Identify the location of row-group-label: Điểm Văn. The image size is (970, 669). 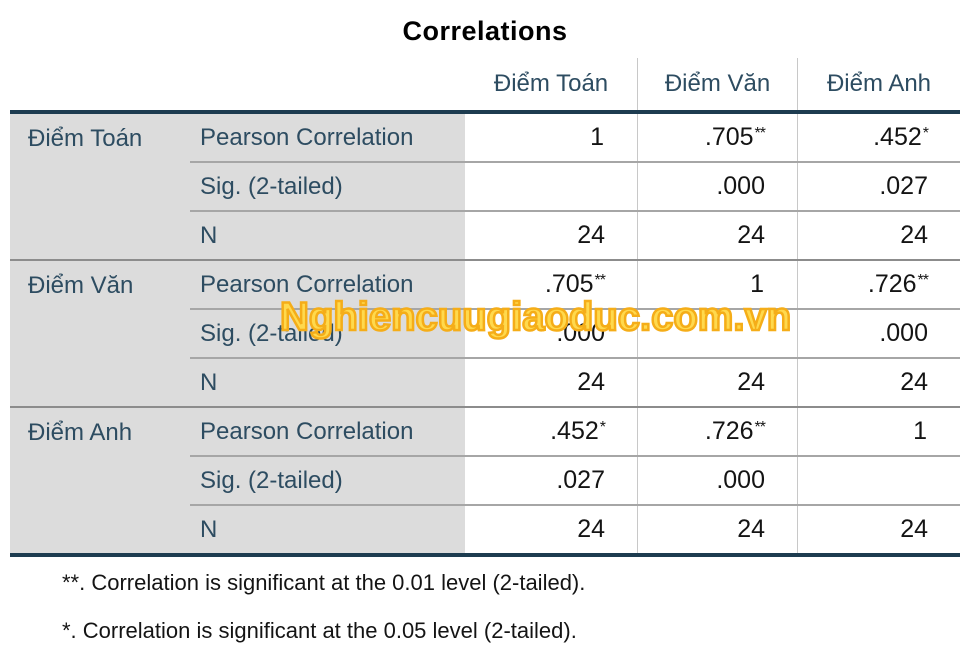
(100, 333).